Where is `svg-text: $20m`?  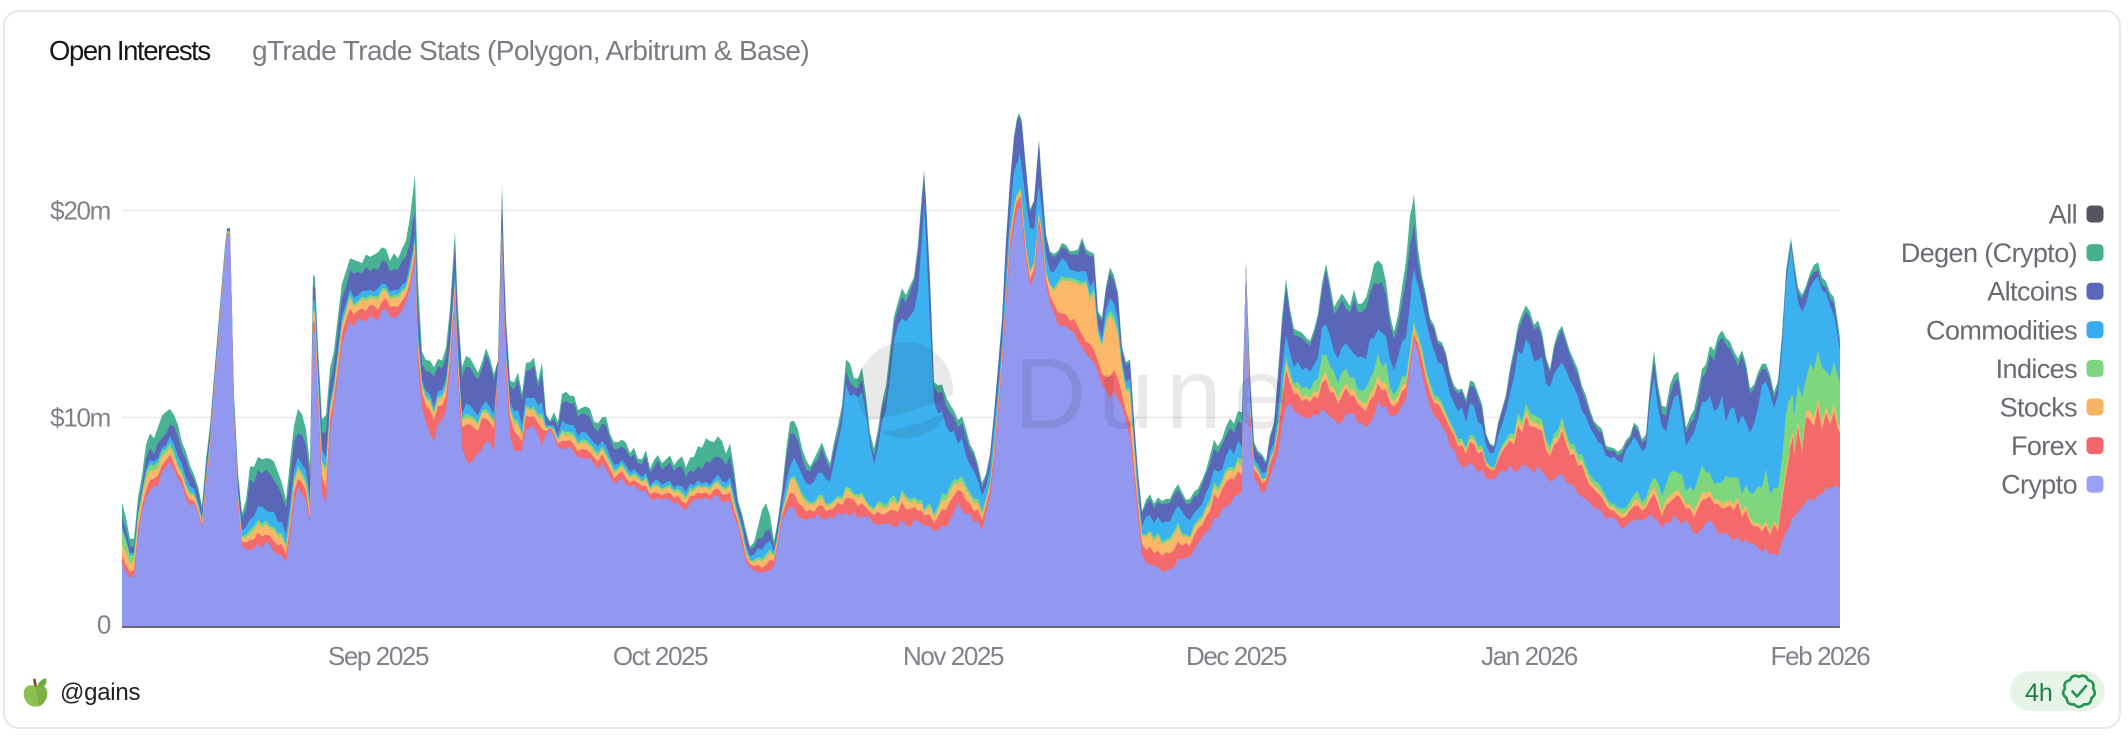
svg-text: $20m is located at coordinates (80, 211).